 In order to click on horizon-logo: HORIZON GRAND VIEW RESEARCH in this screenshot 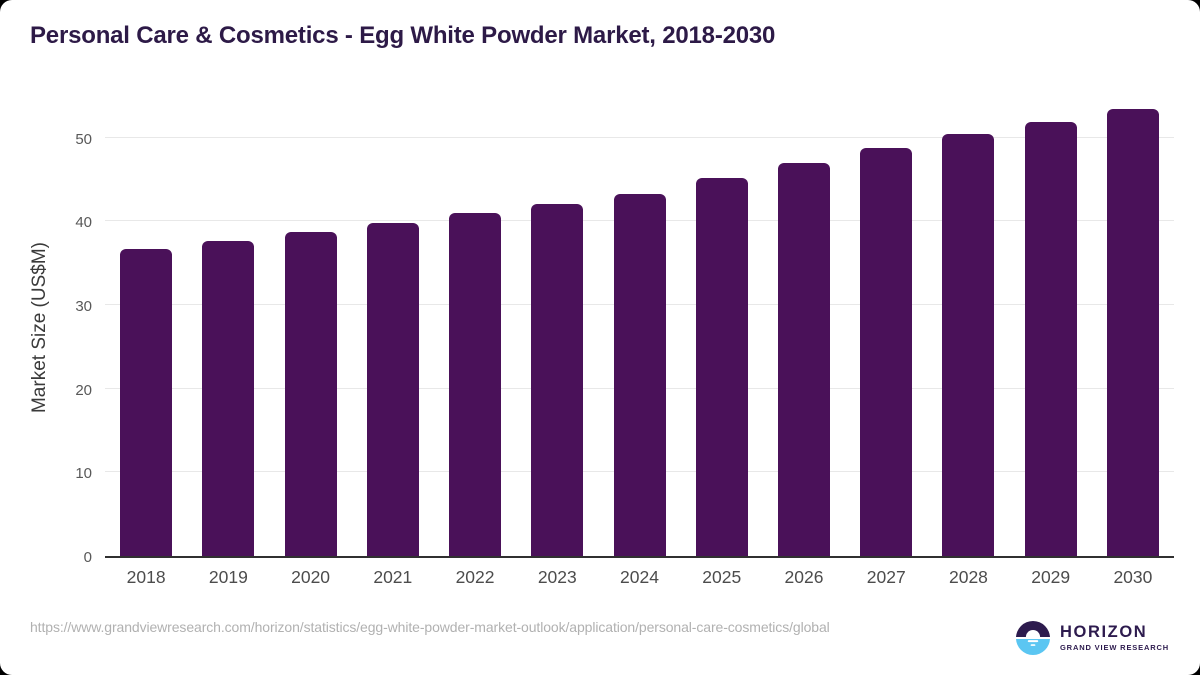, I will do `click(1092, 638)`.